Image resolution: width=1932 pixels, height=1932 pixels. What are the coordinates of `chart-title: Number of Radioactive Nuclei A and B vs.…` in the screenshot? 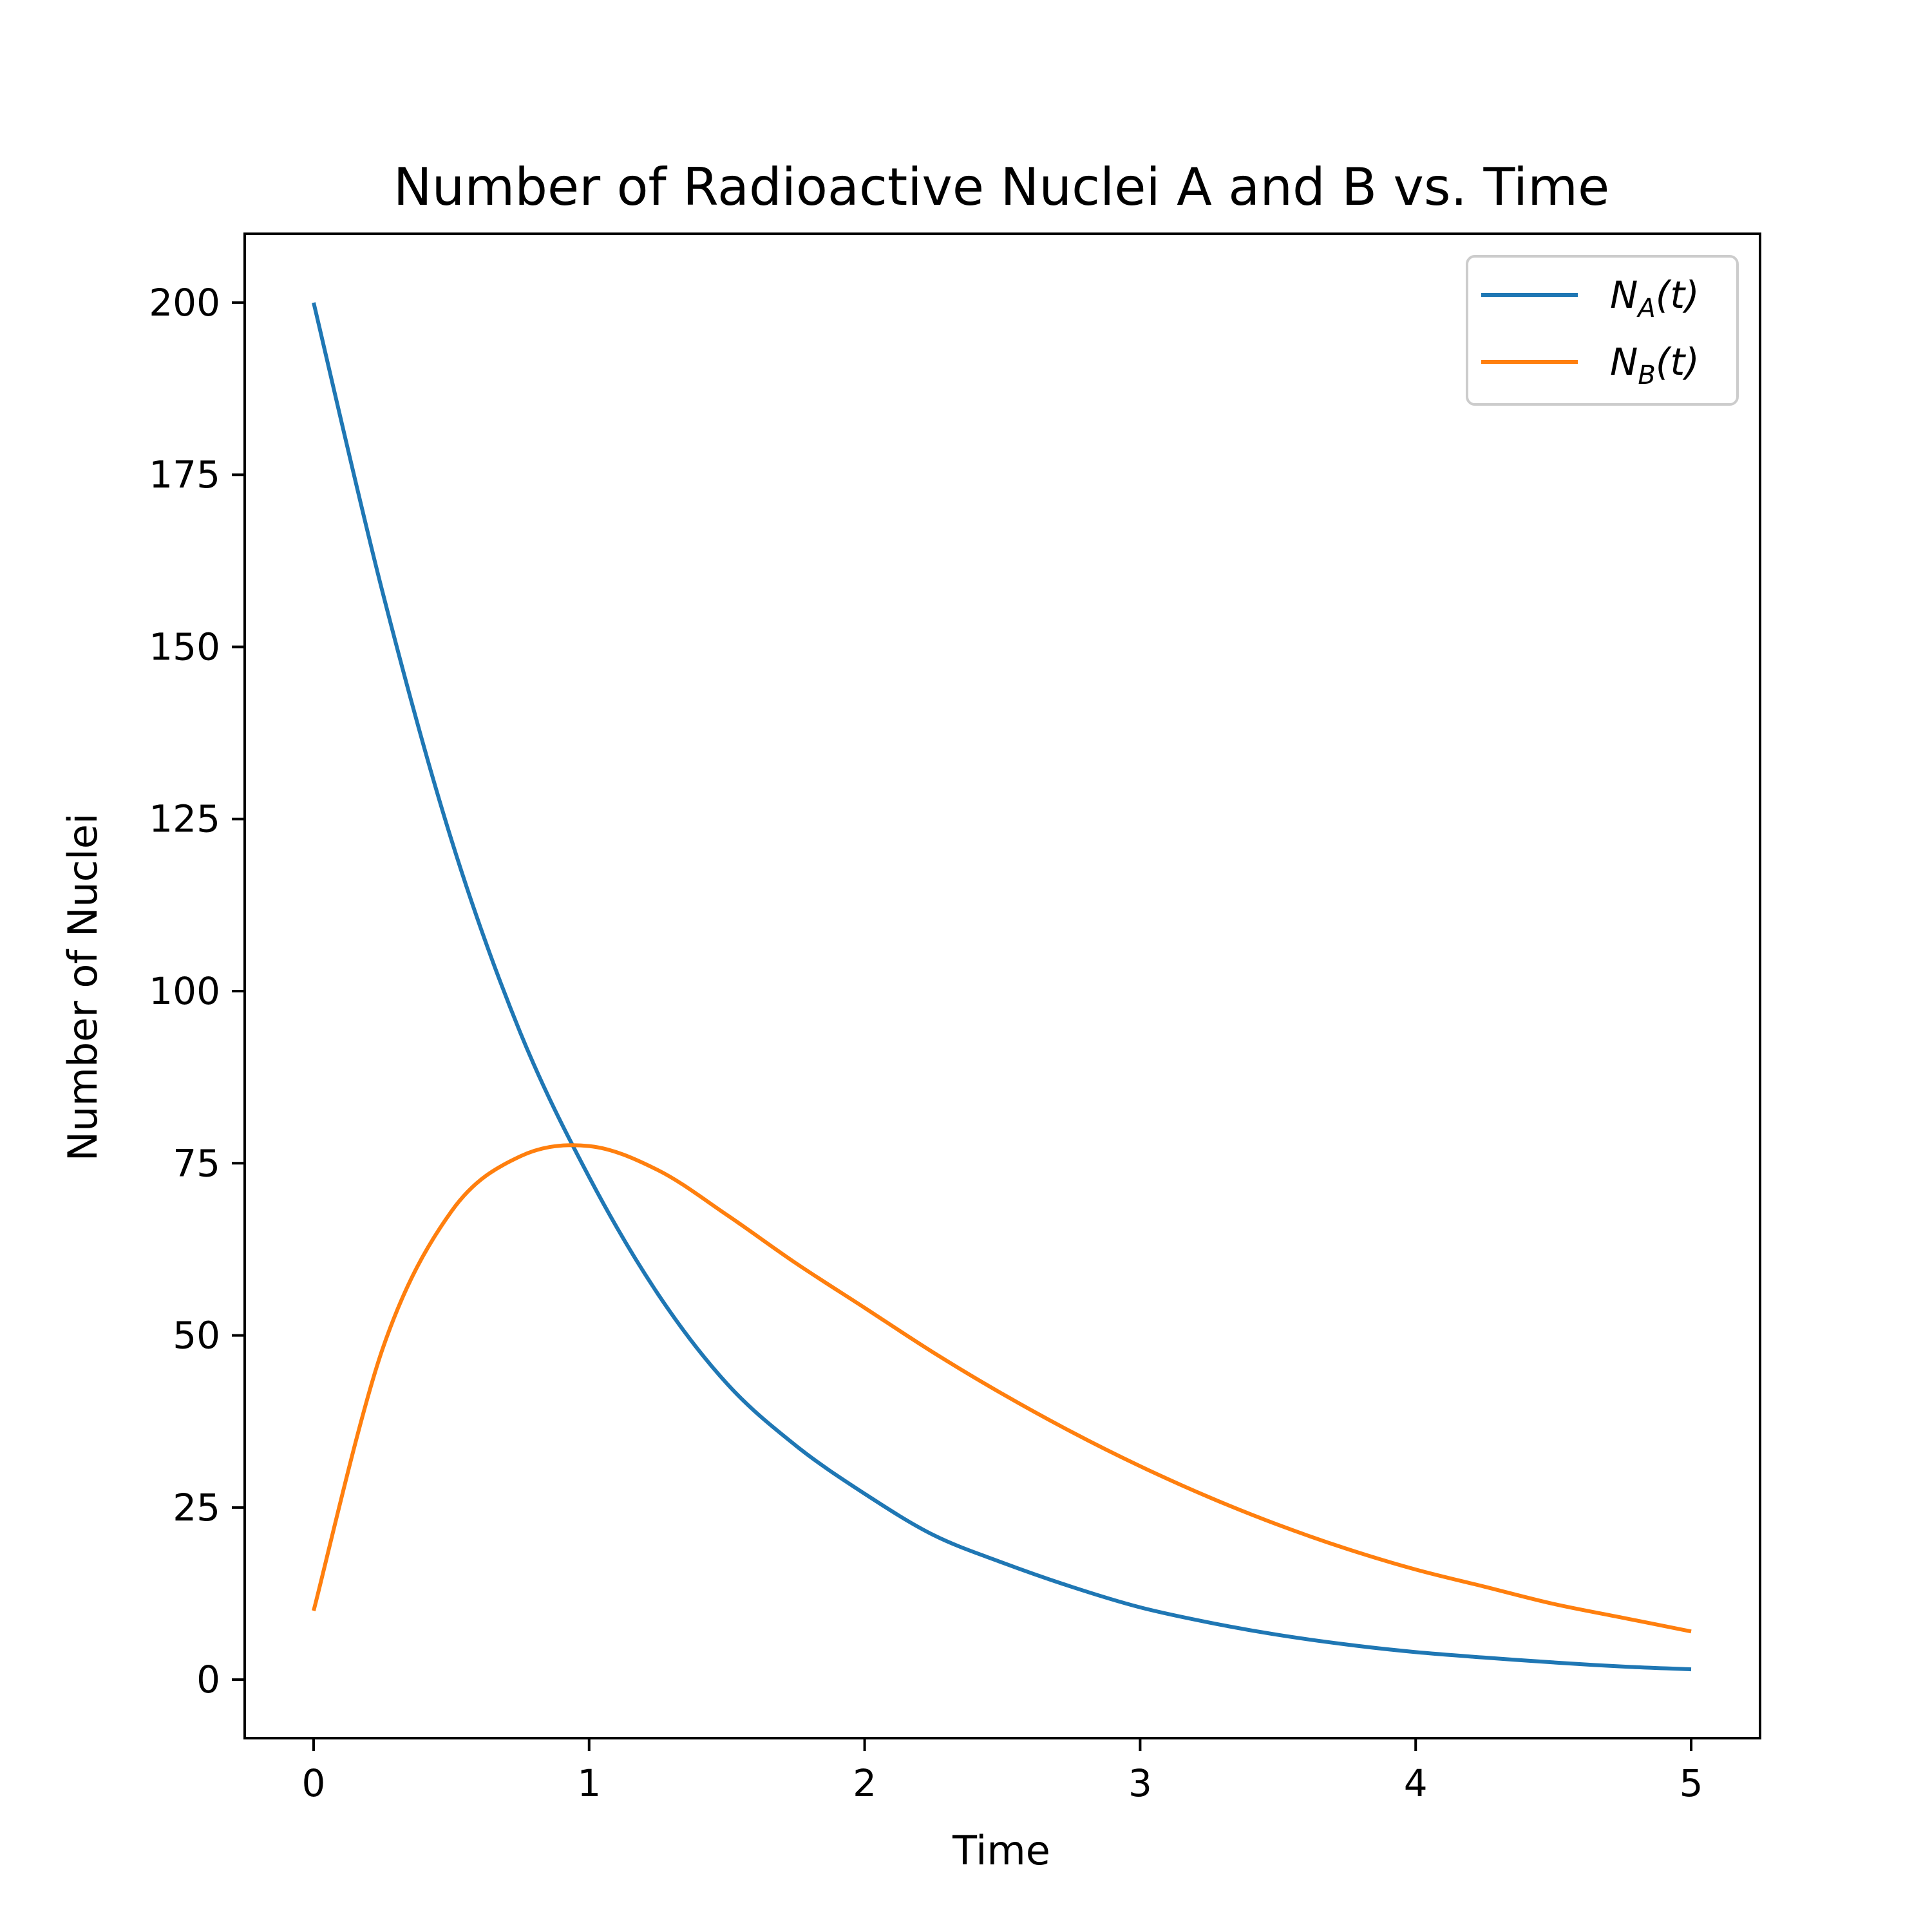 It's located at (1001, 187).